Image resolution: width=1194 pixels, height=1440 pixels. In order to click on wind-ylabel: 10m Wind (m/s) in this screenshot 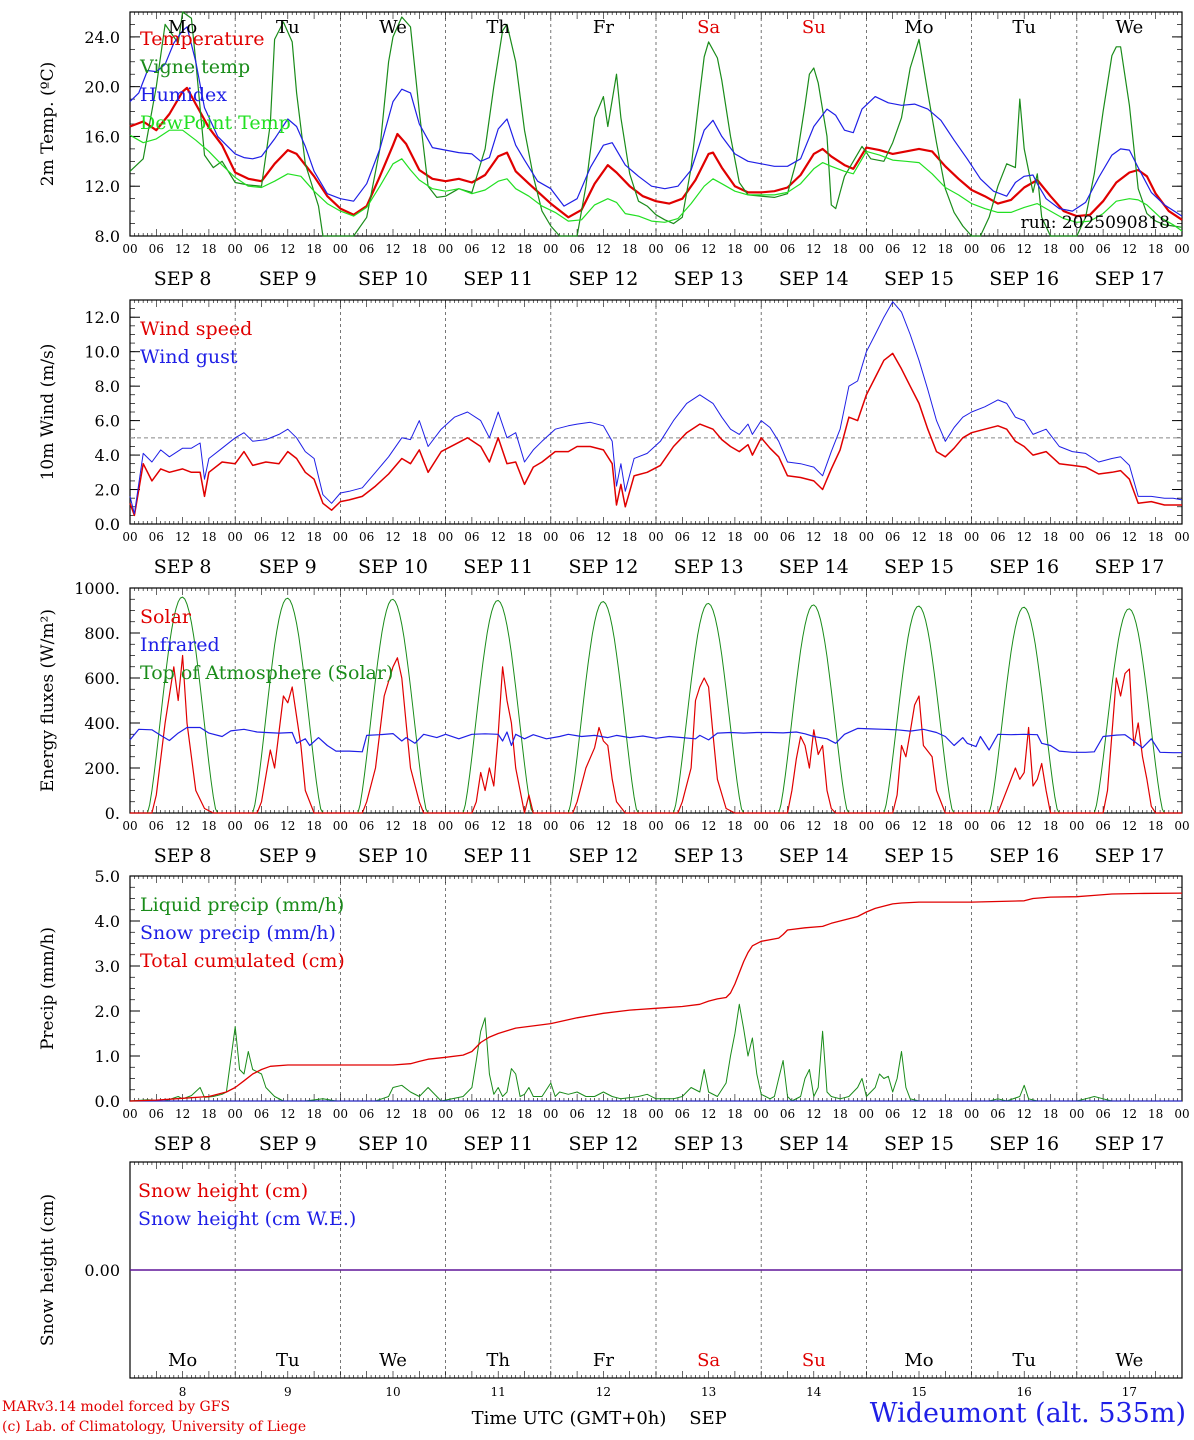, I will do `click(48, 412)`.